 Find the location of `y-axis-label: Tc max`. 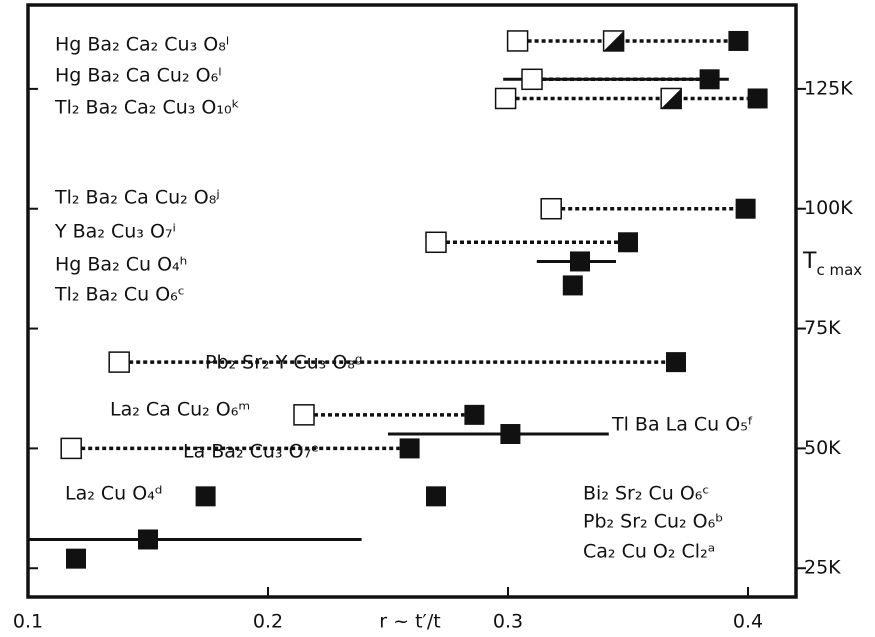

y-axis-label: Tc max is located at coordinates (832, 264).